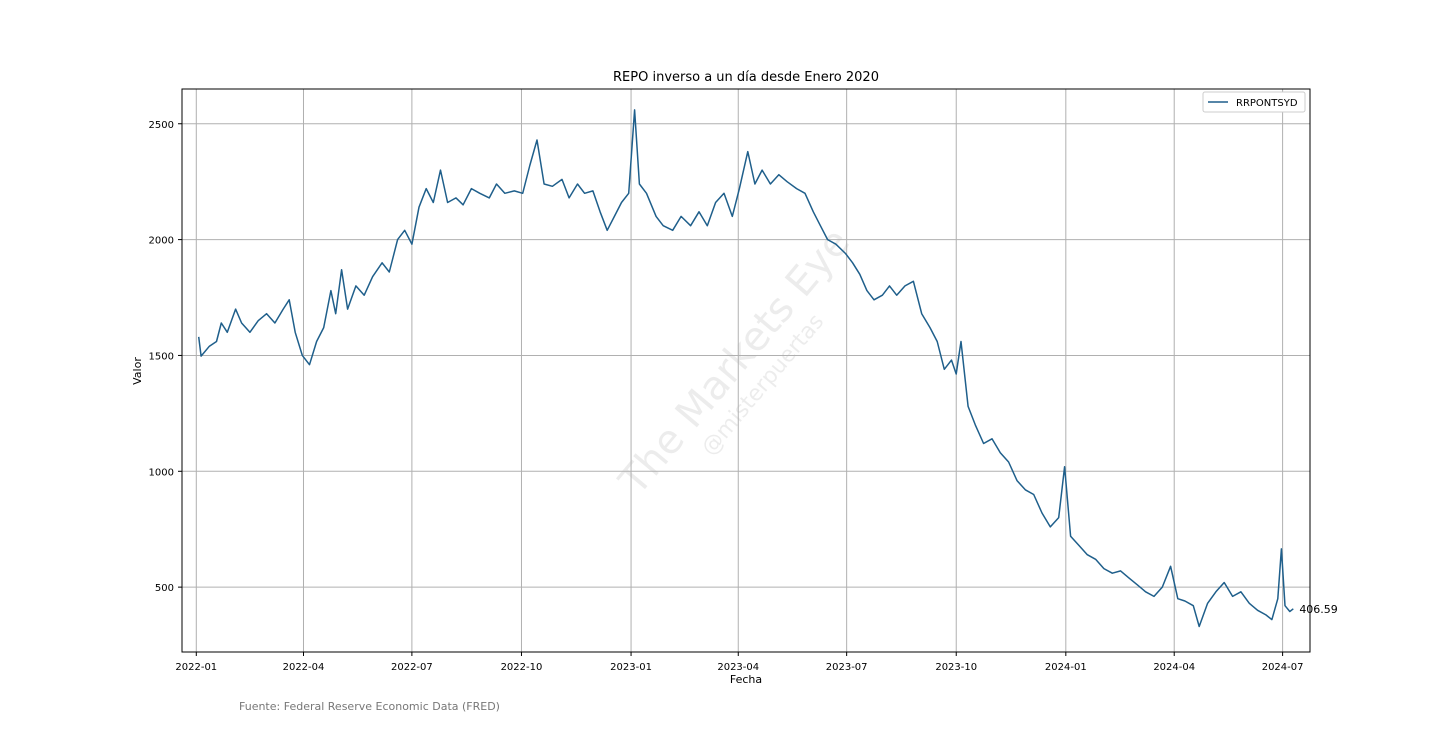 This screenshot has height=733, width=1456. Describe the element at coordinates (161, 472) in the screenshot. I see `y-tick-label: 1000` at that location.